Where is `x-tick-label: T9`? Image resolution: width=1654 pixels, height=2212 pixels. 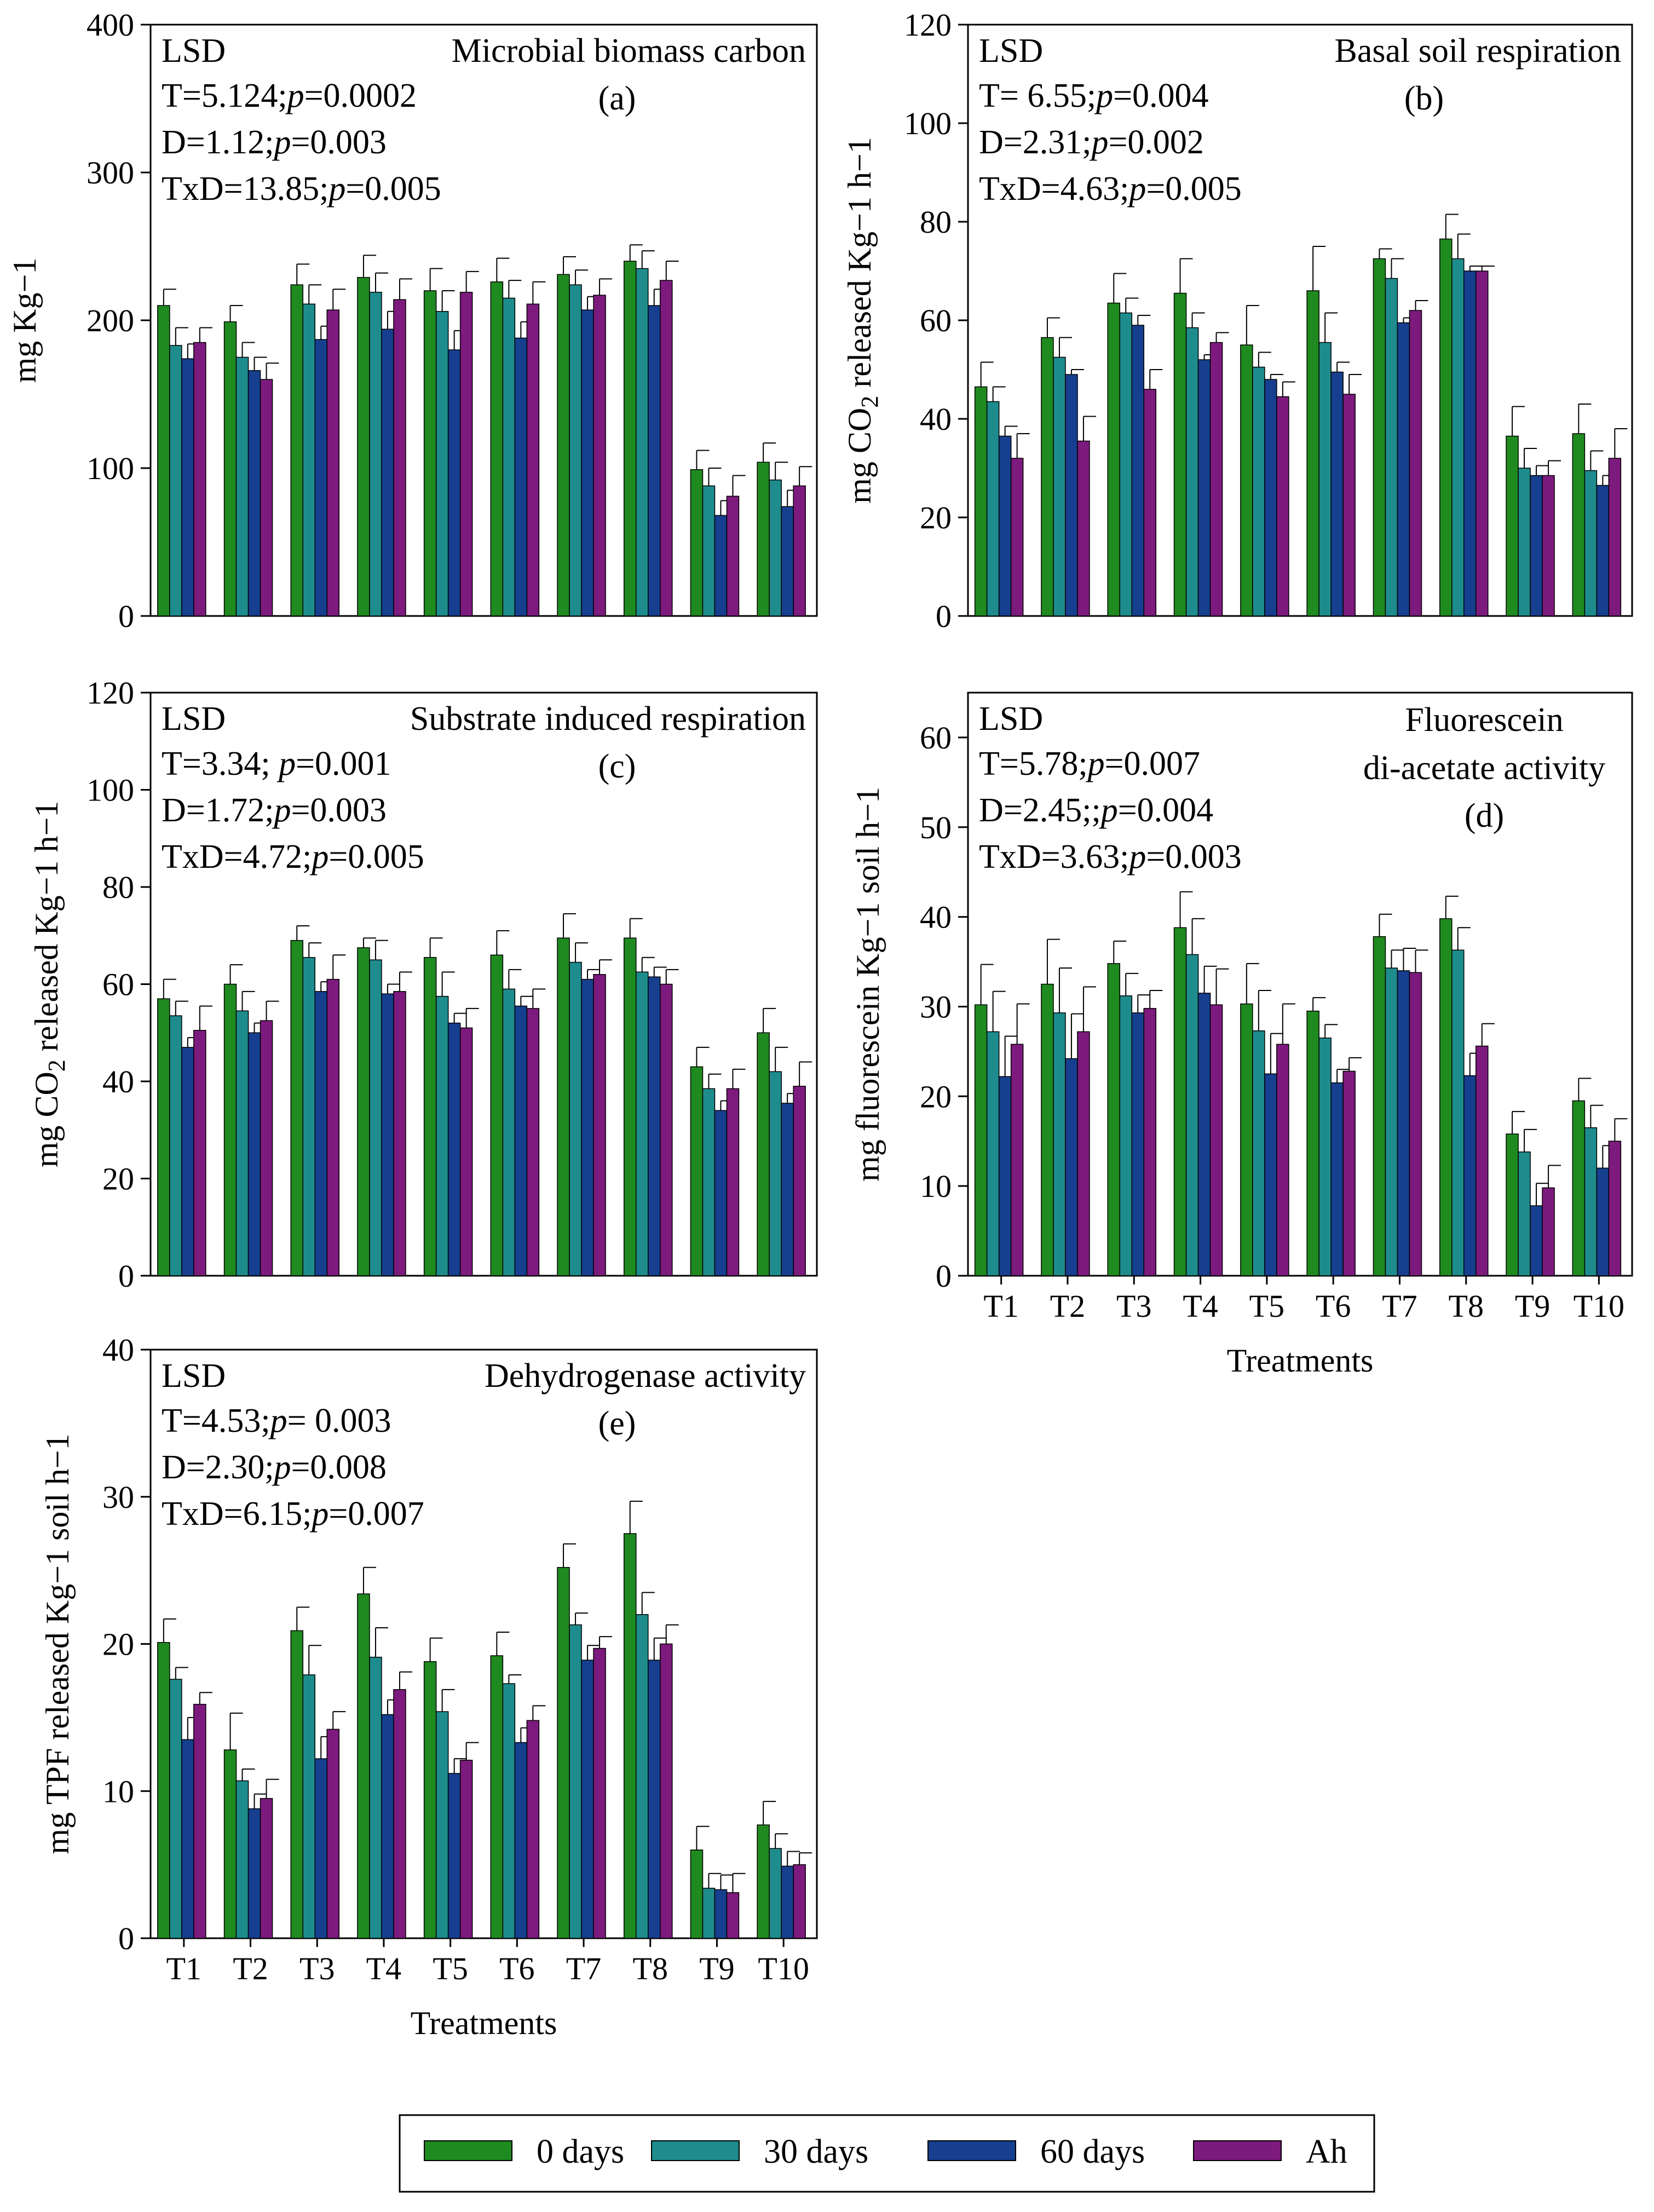
x-tick-label: T9 is located at coordinates (716, 1969).